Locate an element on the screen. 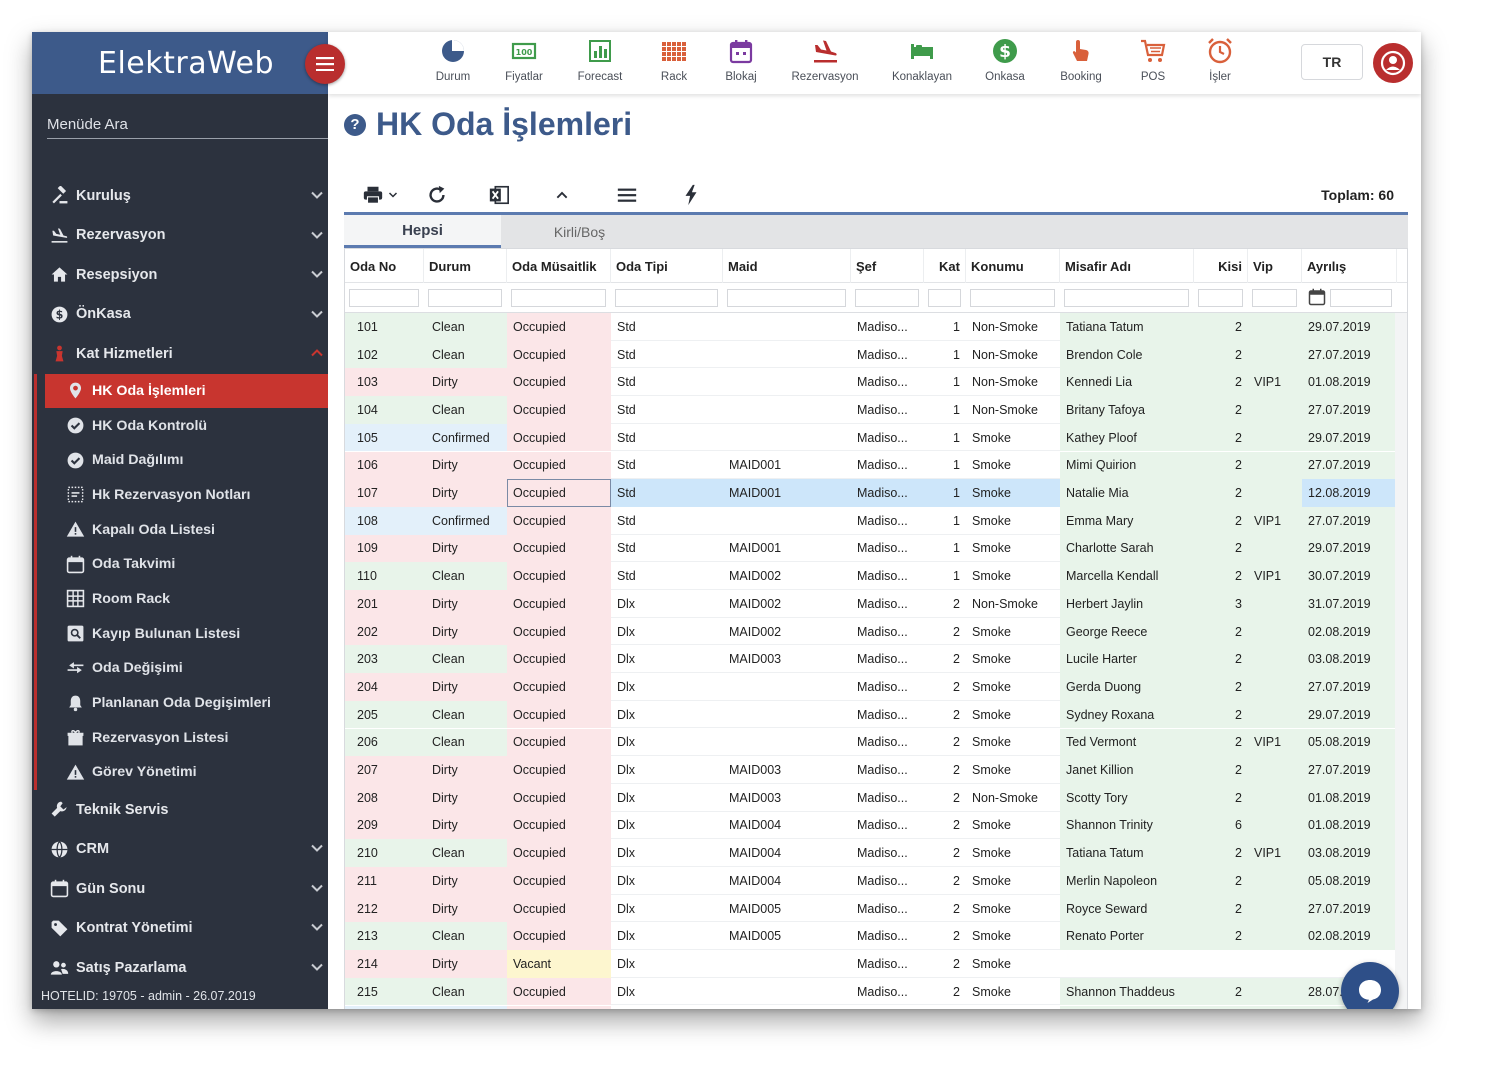  cell-ayrilis: 31.07.2019 is located at coordinates (1349, 604).